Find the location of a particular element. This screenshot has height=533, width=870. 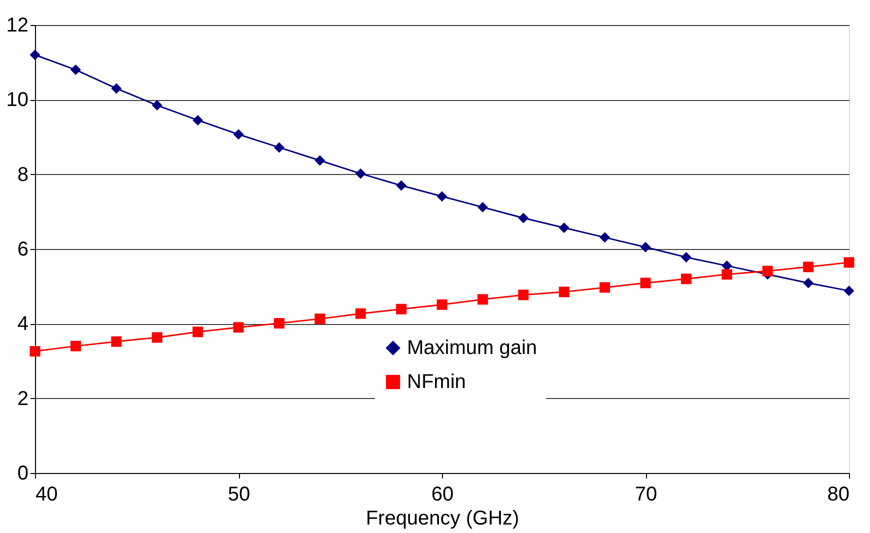

x-tick-label: 40 is located at coordinates (47, 495).